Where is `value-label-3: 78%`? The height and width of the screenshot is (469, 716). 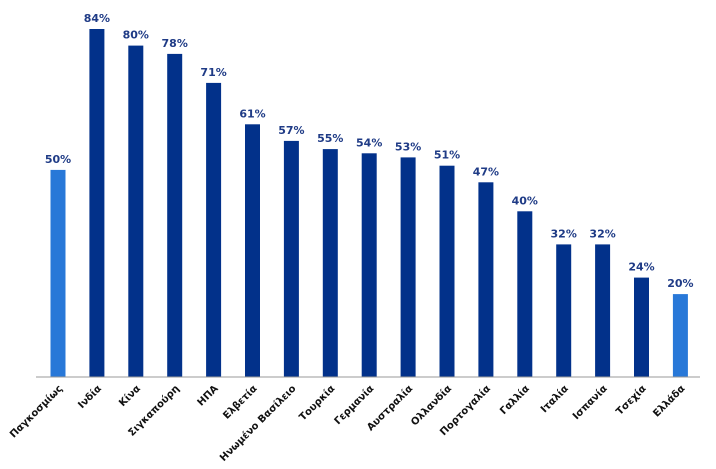
value-label-3: 78% is located at coordinates (175, 43).